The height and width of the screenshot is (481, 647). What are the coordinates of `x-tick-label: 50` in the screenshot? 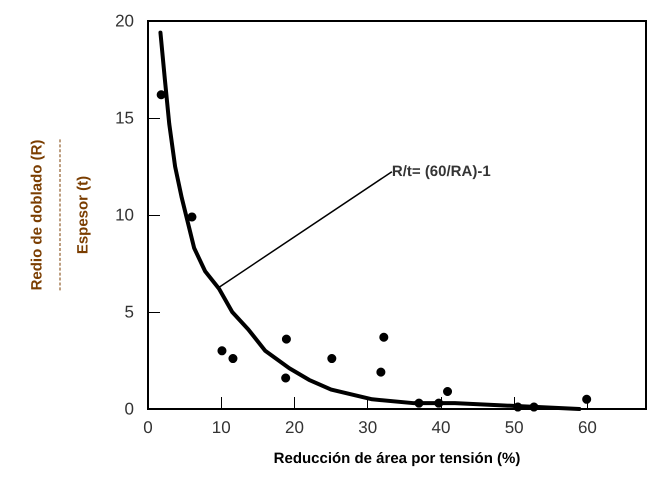 It's located at (514, 427).